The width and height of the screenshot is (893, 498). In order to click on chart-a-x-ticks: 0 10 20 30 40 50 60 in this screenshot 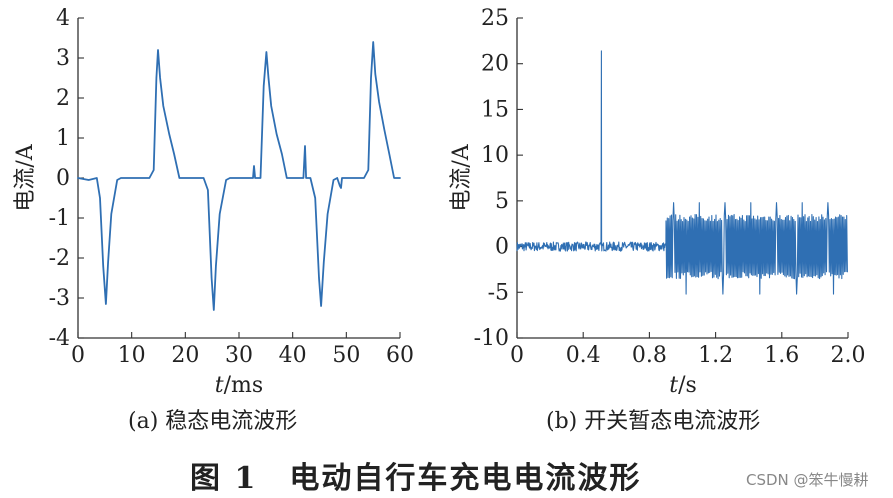, I will do `click(242, 350)`.